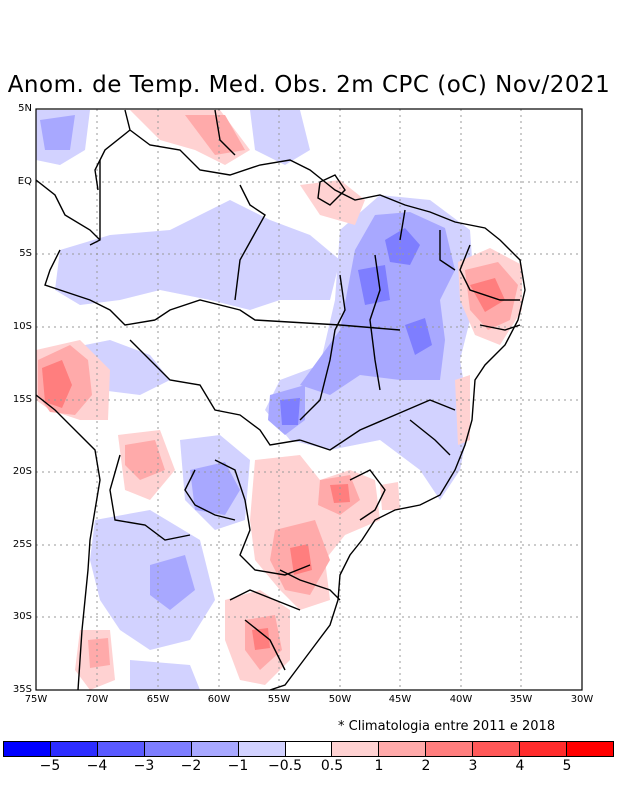 Image resolution: width=618 pixels, height=800 pixels. What do you see at coordinates (191, 766) in the screenshot?
I see `legend-tick-label: −2` at bounding box center [191, 766].